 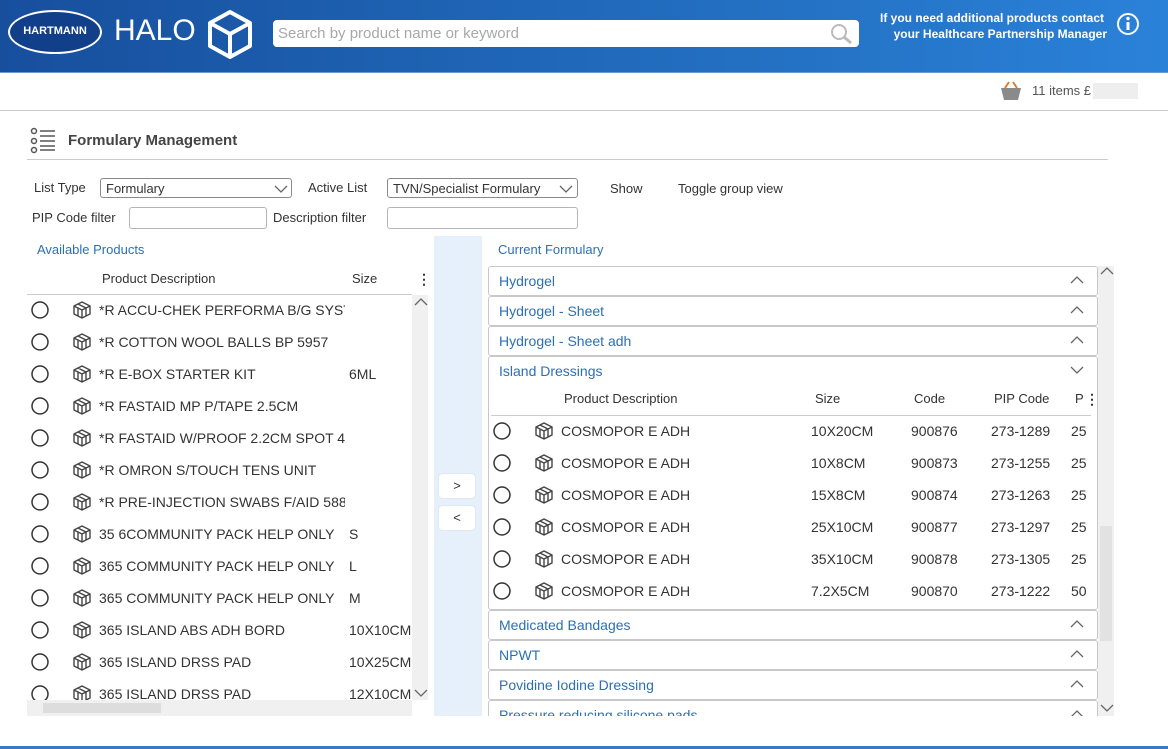 What do you see at coordinates (565, 341) in the screenshot?
I see `group-name: Hydrogel - Sheet adh` at bounding box center [565, 341].